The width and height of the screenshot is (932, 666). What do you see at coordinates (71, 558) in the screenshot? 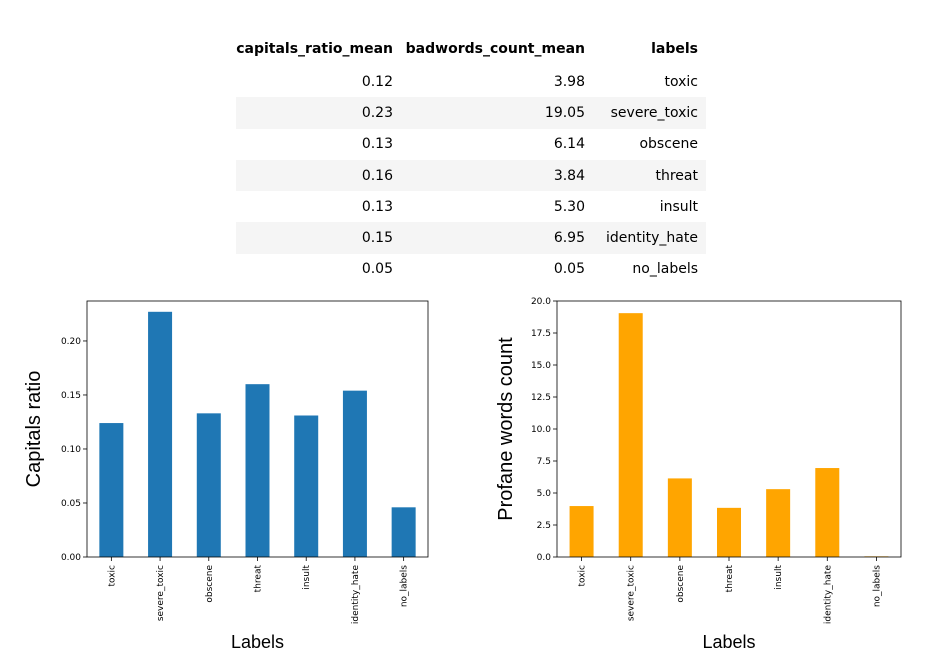
I see `y-tick-label: 0.00` at bounding box center [71, 558].